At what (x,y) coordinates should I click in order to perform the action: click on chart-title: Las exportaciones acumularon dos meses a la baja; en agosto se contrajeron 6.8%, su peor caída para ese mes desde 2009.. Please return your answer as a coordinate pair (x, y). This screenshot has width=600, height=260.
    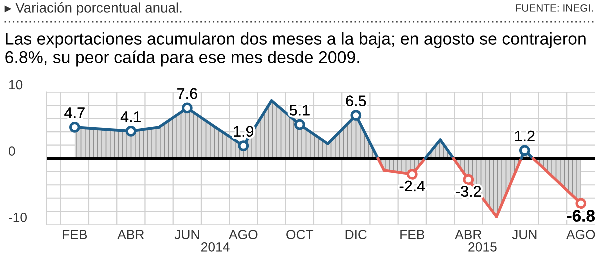
    Looking at the image, I should click on (296, 49).